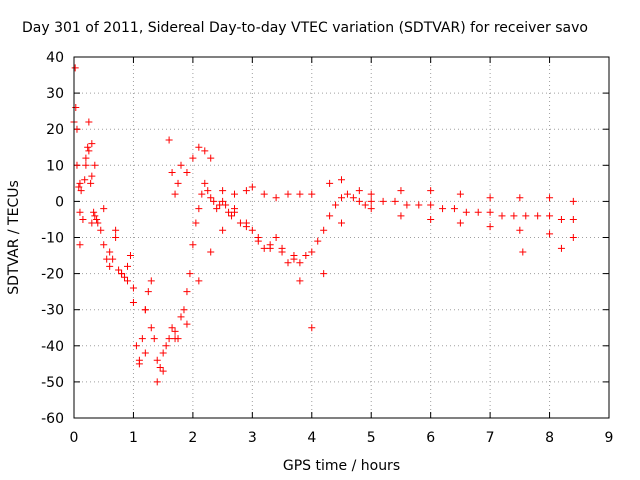 The height and width of the screenshot is (480, 640). Describe the element at coordinates (55, 94) in the screenshot. I see `y-tick-label: 30` at that location.